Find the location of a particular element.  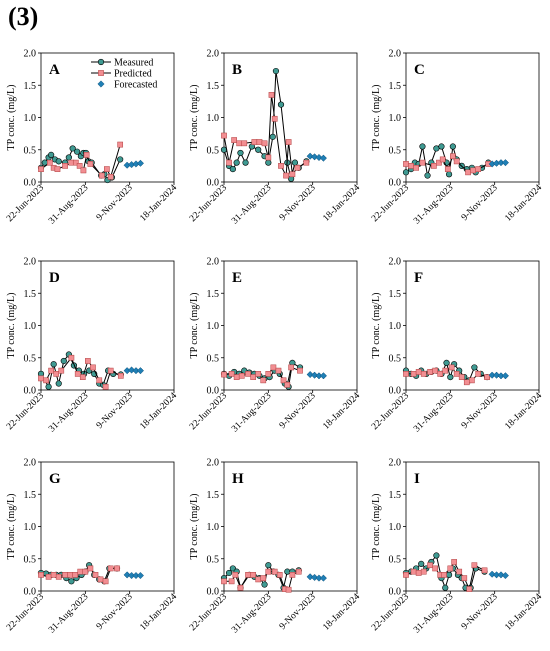

legend-forecasted-marker is located at coordinates (101, 84).